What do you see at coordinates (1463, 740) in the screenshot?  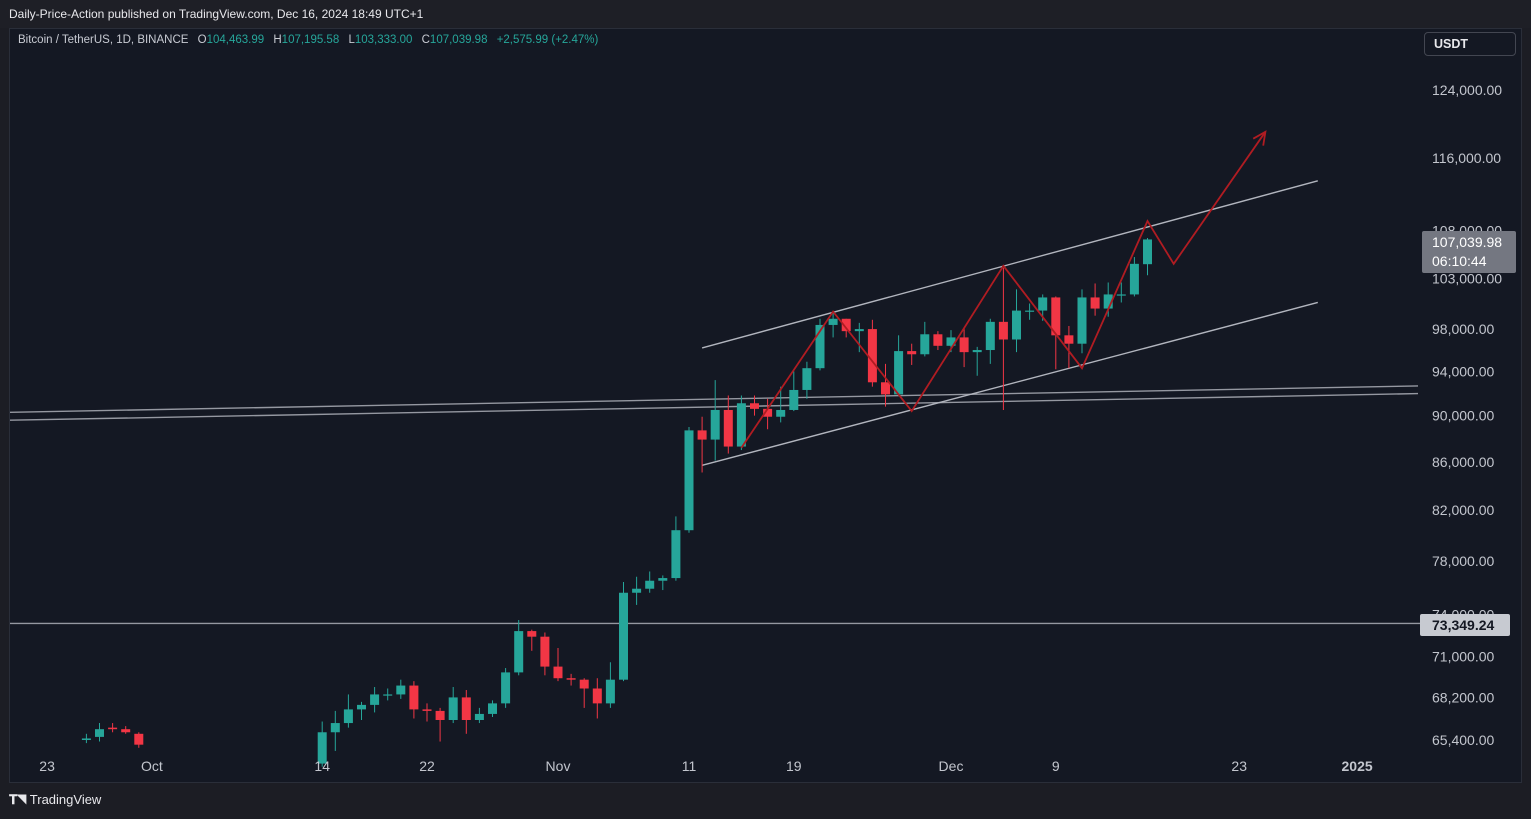 I see `price-tick-label: 65,400.00` at bounding box center [1463, 740].